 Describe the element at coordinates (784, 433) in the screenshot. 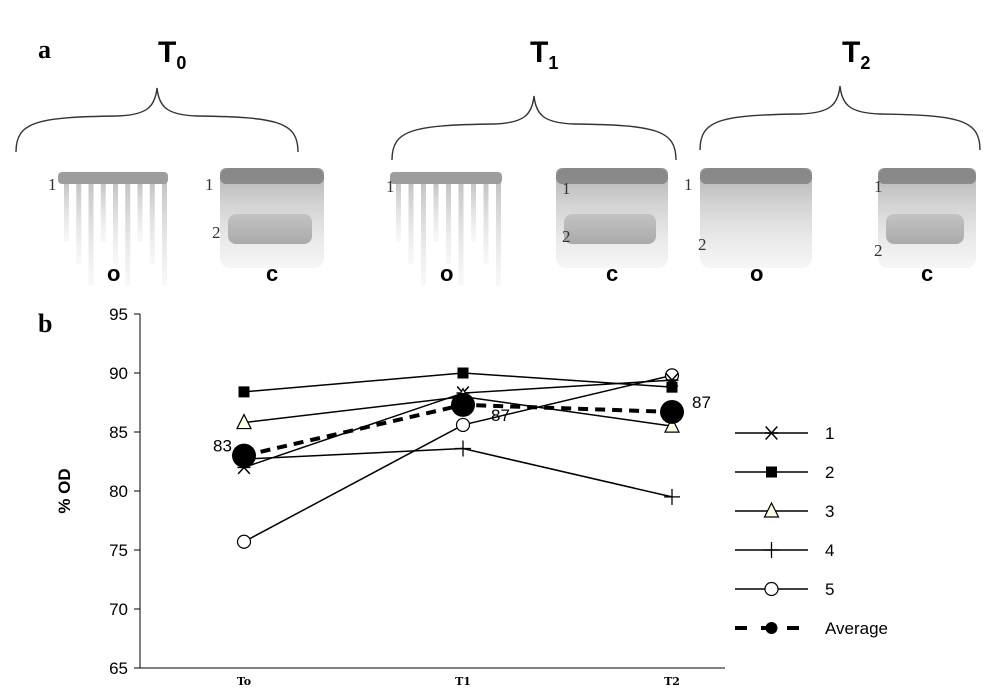

I see `legend-item: 1` at that location.